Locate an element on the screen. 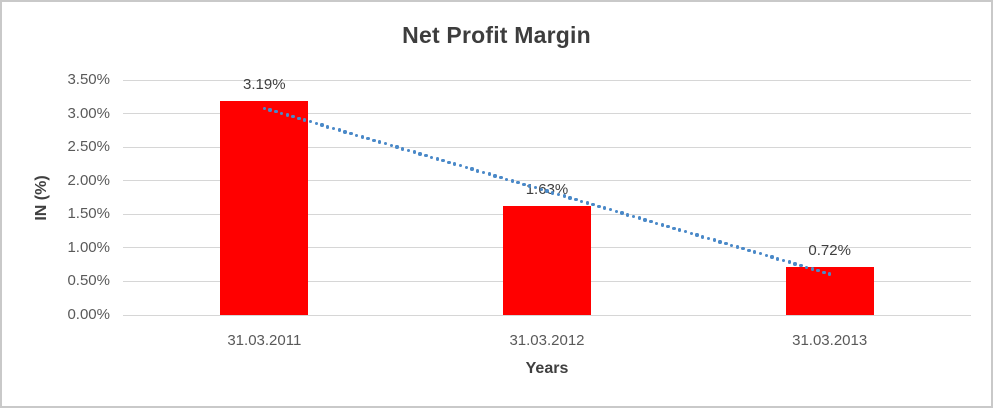 Image resolution: width=993 pixels, height=408 pixels. bar-31.03.2012 is located at coordinates (547, 260).